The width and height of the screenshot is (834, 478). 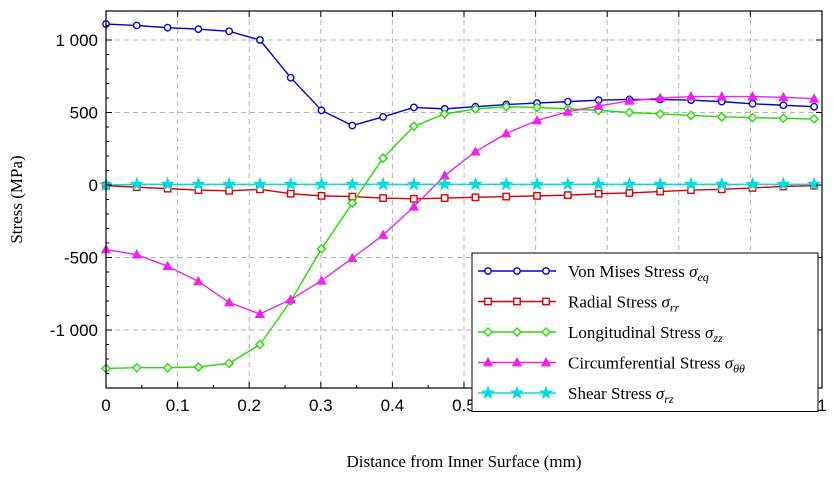 I want to click on x-tick-label: 0.3, so click(x=321, y=405).